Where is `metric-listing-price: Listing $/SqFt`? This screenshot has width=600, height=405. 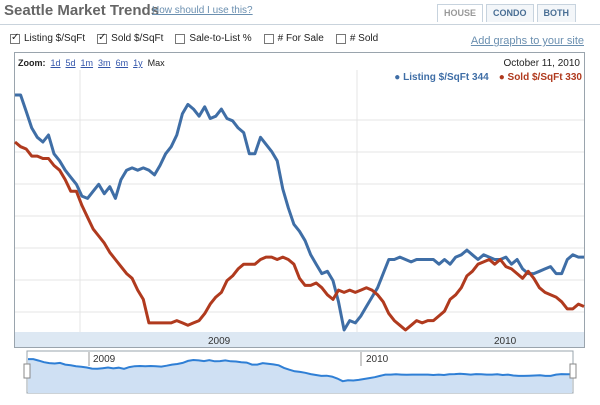 metric-listing-price: Listing $/SqFt is located at coordinates (48, 38).